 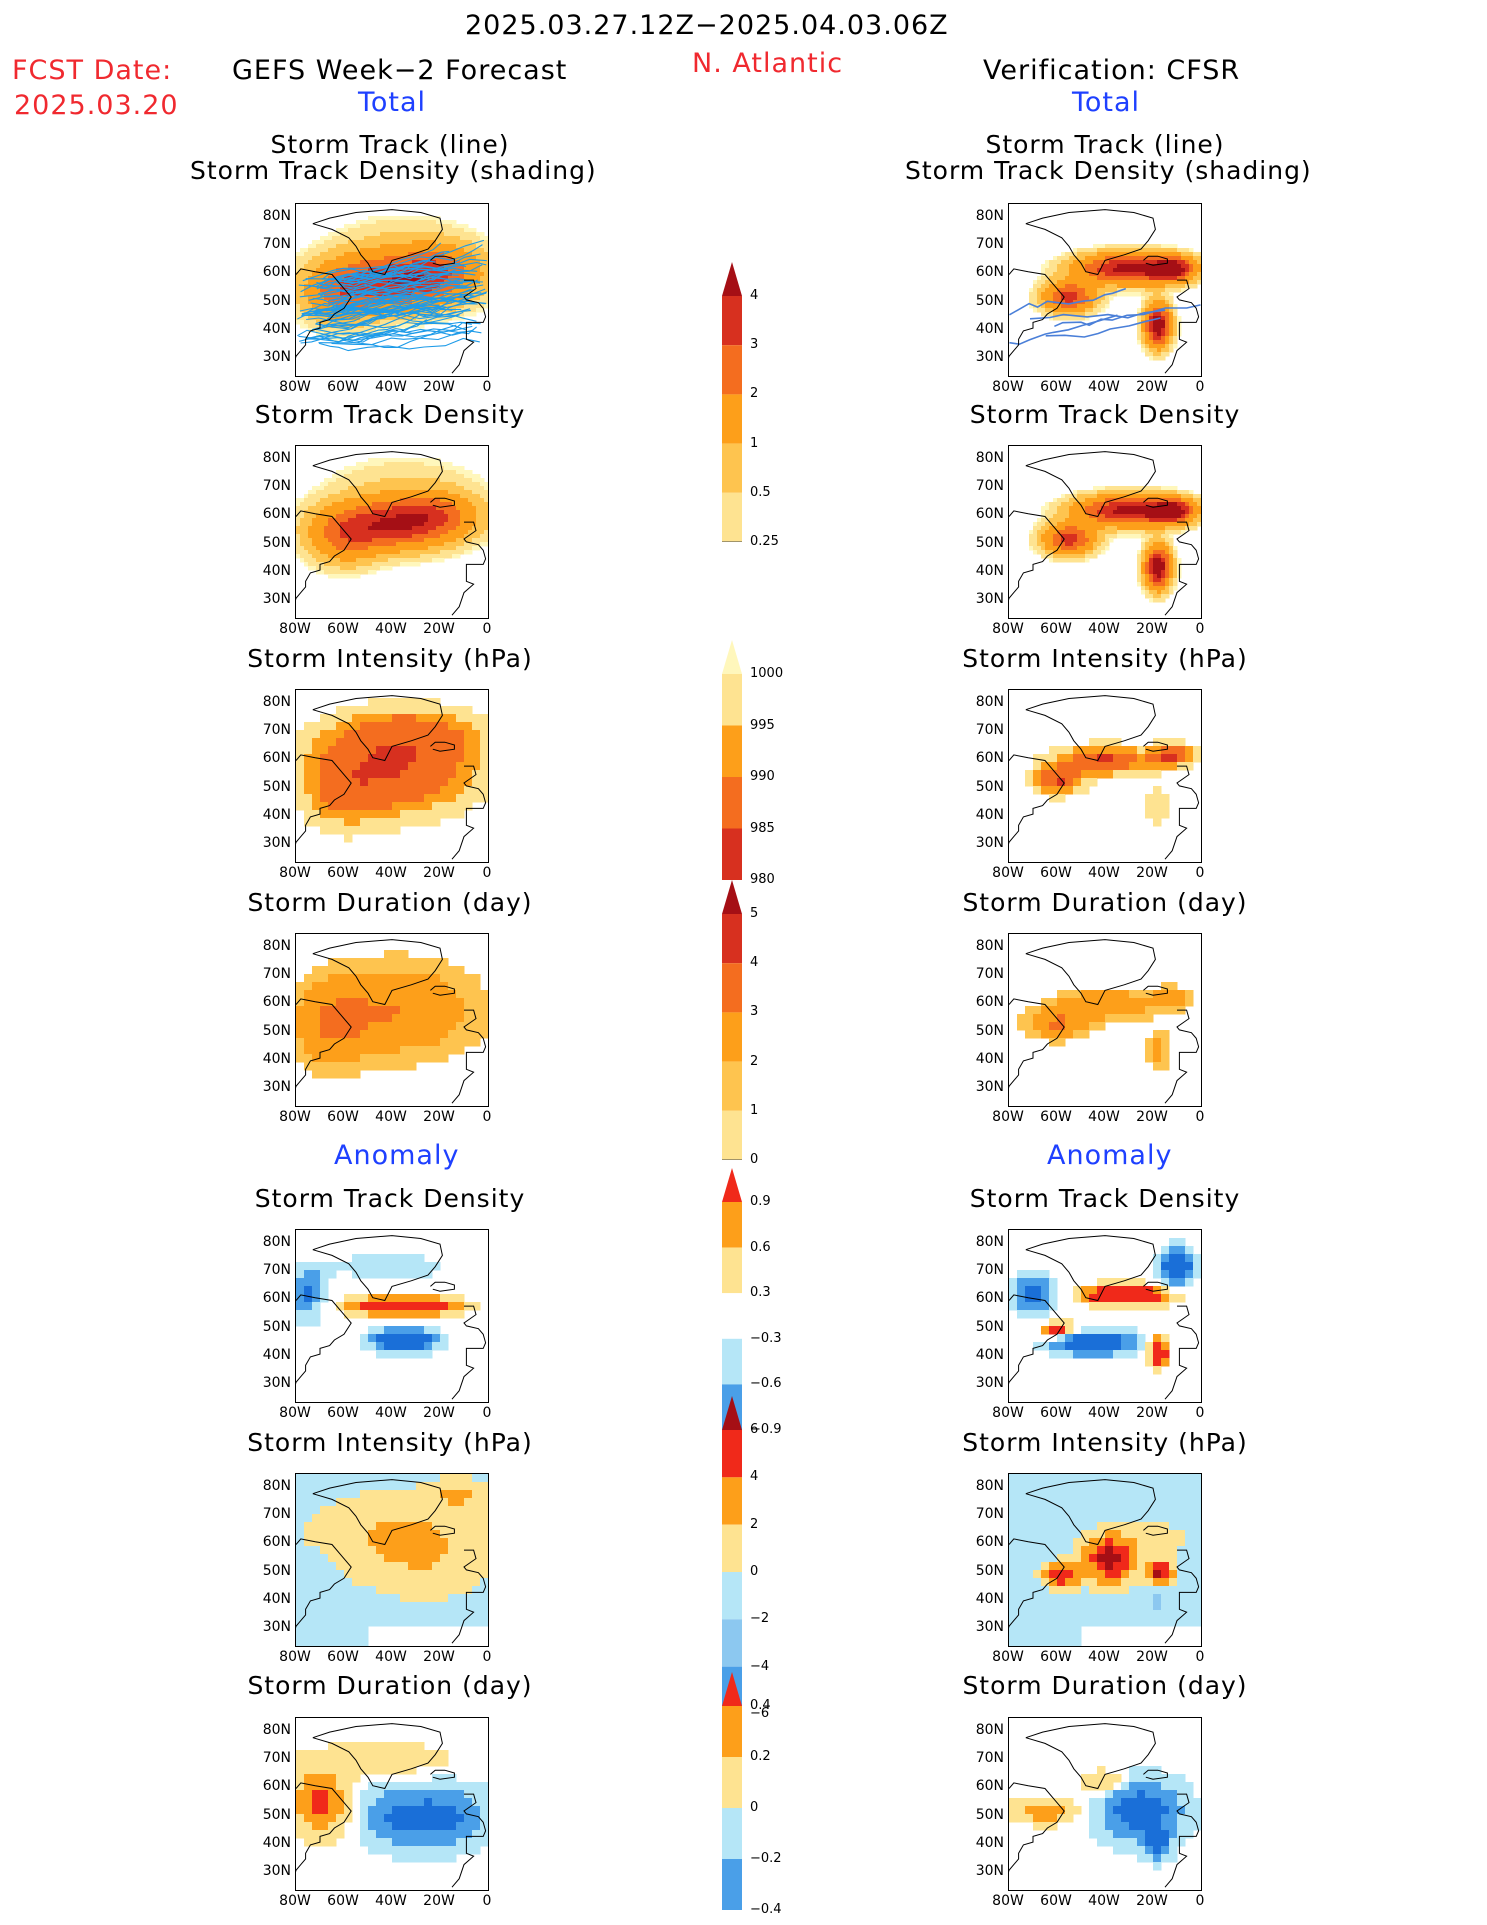 What do you see at coordinates (442, 990) in the screenshot?
I see `iceland-coastline` at bounding box center [442, 990].